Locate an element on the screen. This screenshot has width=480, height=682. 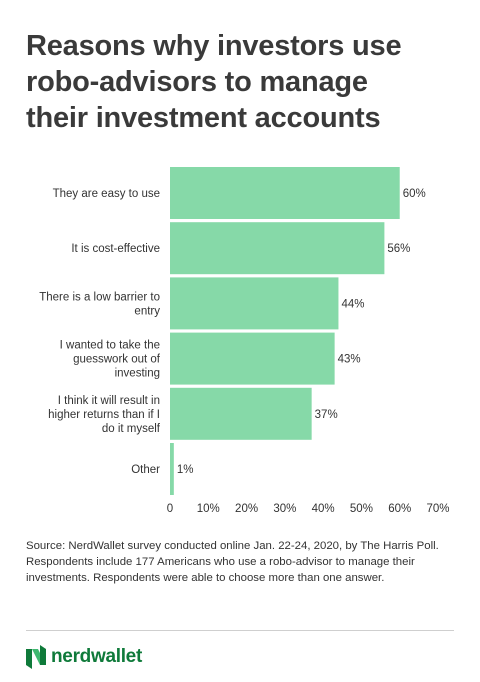
category-label-3: There is a low barrier to entry is located at coordinates (99, 304).